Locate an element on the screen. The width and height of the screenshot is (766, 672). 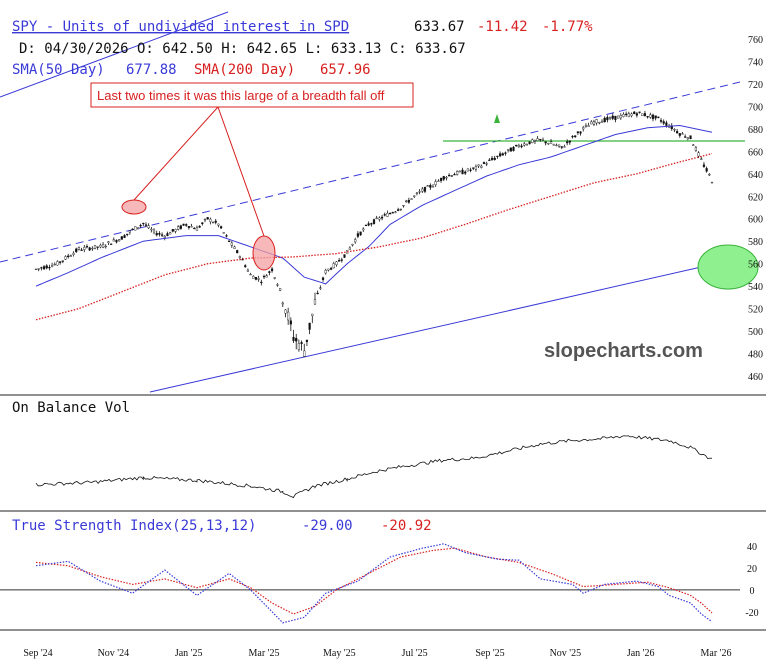
x-tick-label: Jul '25 is located at coordinates (415, 653).